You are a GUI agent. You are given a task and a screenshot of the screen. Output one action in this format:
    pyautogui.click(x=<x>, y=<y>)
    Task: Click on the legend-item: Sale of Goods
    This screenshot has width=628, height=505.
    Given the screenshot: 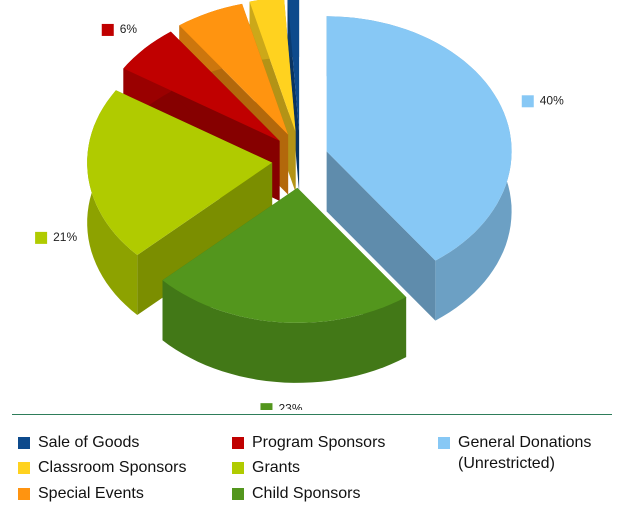 What is the action you would take?
    pyautogui.click(x=113, y=443)
    